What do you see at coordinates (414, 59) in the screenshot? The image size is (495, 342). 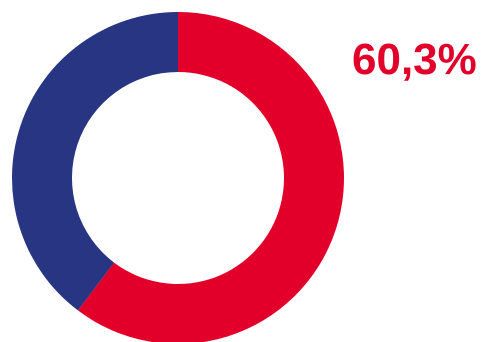 I see `percentage-label: 60,3%` at bounding box center [414, 59].